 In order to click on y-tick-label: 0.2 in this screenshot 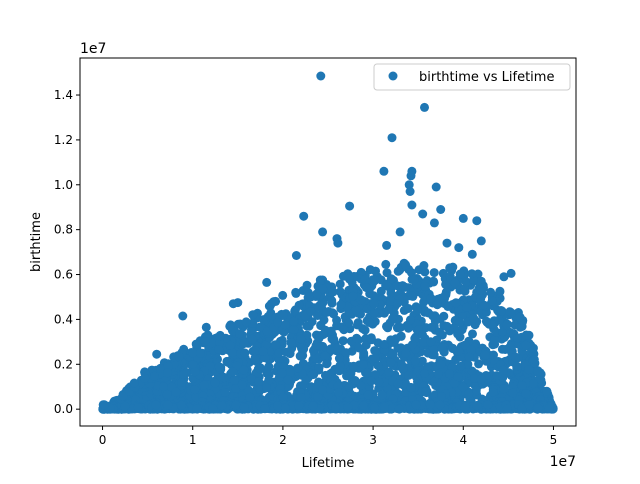, I will do `click(63, 364)`.